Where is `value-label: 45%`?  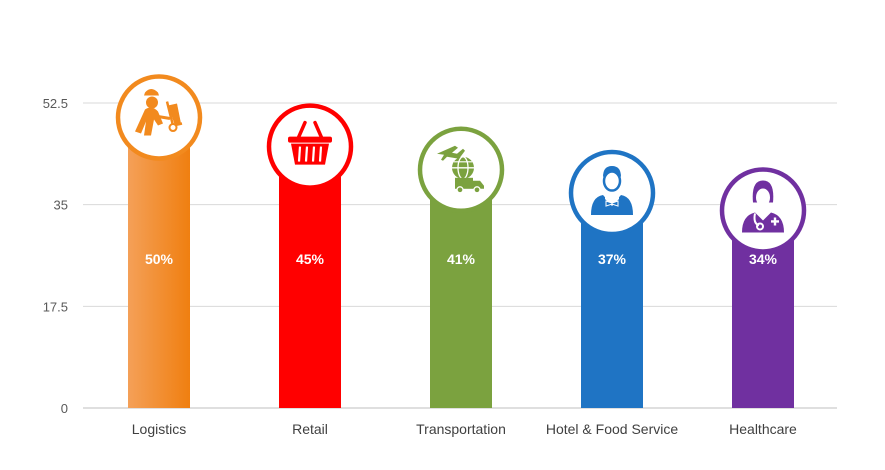
value-label: 45% is located at coordinates (310, 259).